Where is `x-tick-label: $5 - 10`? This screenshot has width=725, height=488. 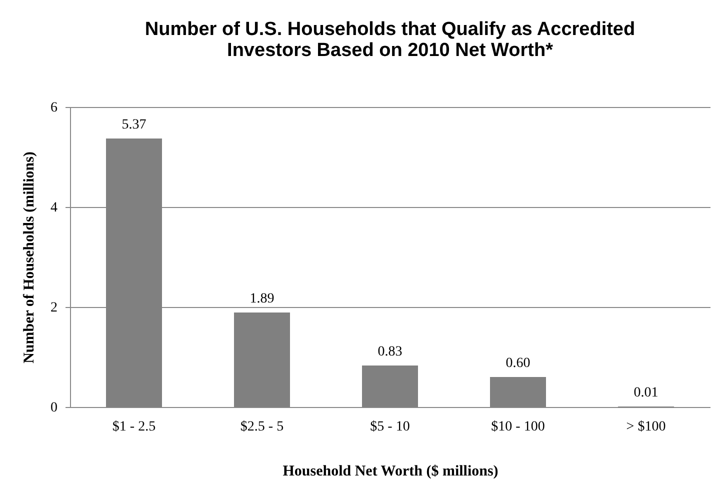 x-tick-label: $5 - 10 is located at coordinates (390, 427).